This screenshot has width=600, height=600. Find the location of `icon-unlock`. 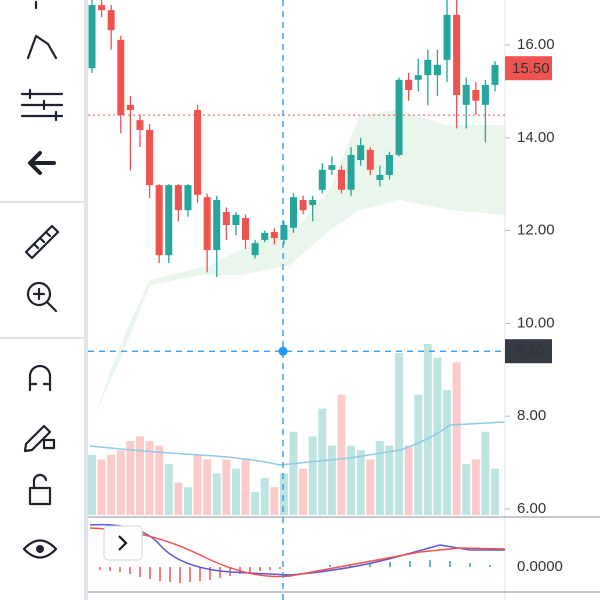

icon-unlock is located at coordinates (40, 496).